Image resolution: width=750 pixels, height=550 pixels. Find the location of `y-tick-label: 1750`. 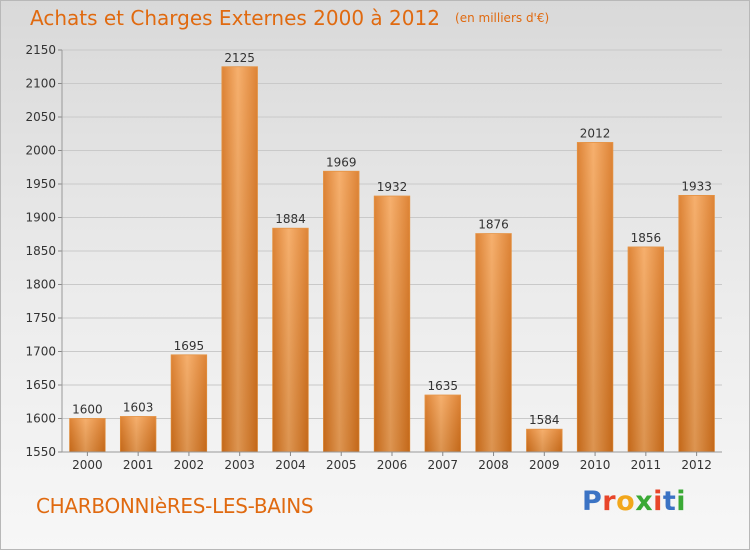

y-tick-label: 1750 is located at coordinates (40, 318).